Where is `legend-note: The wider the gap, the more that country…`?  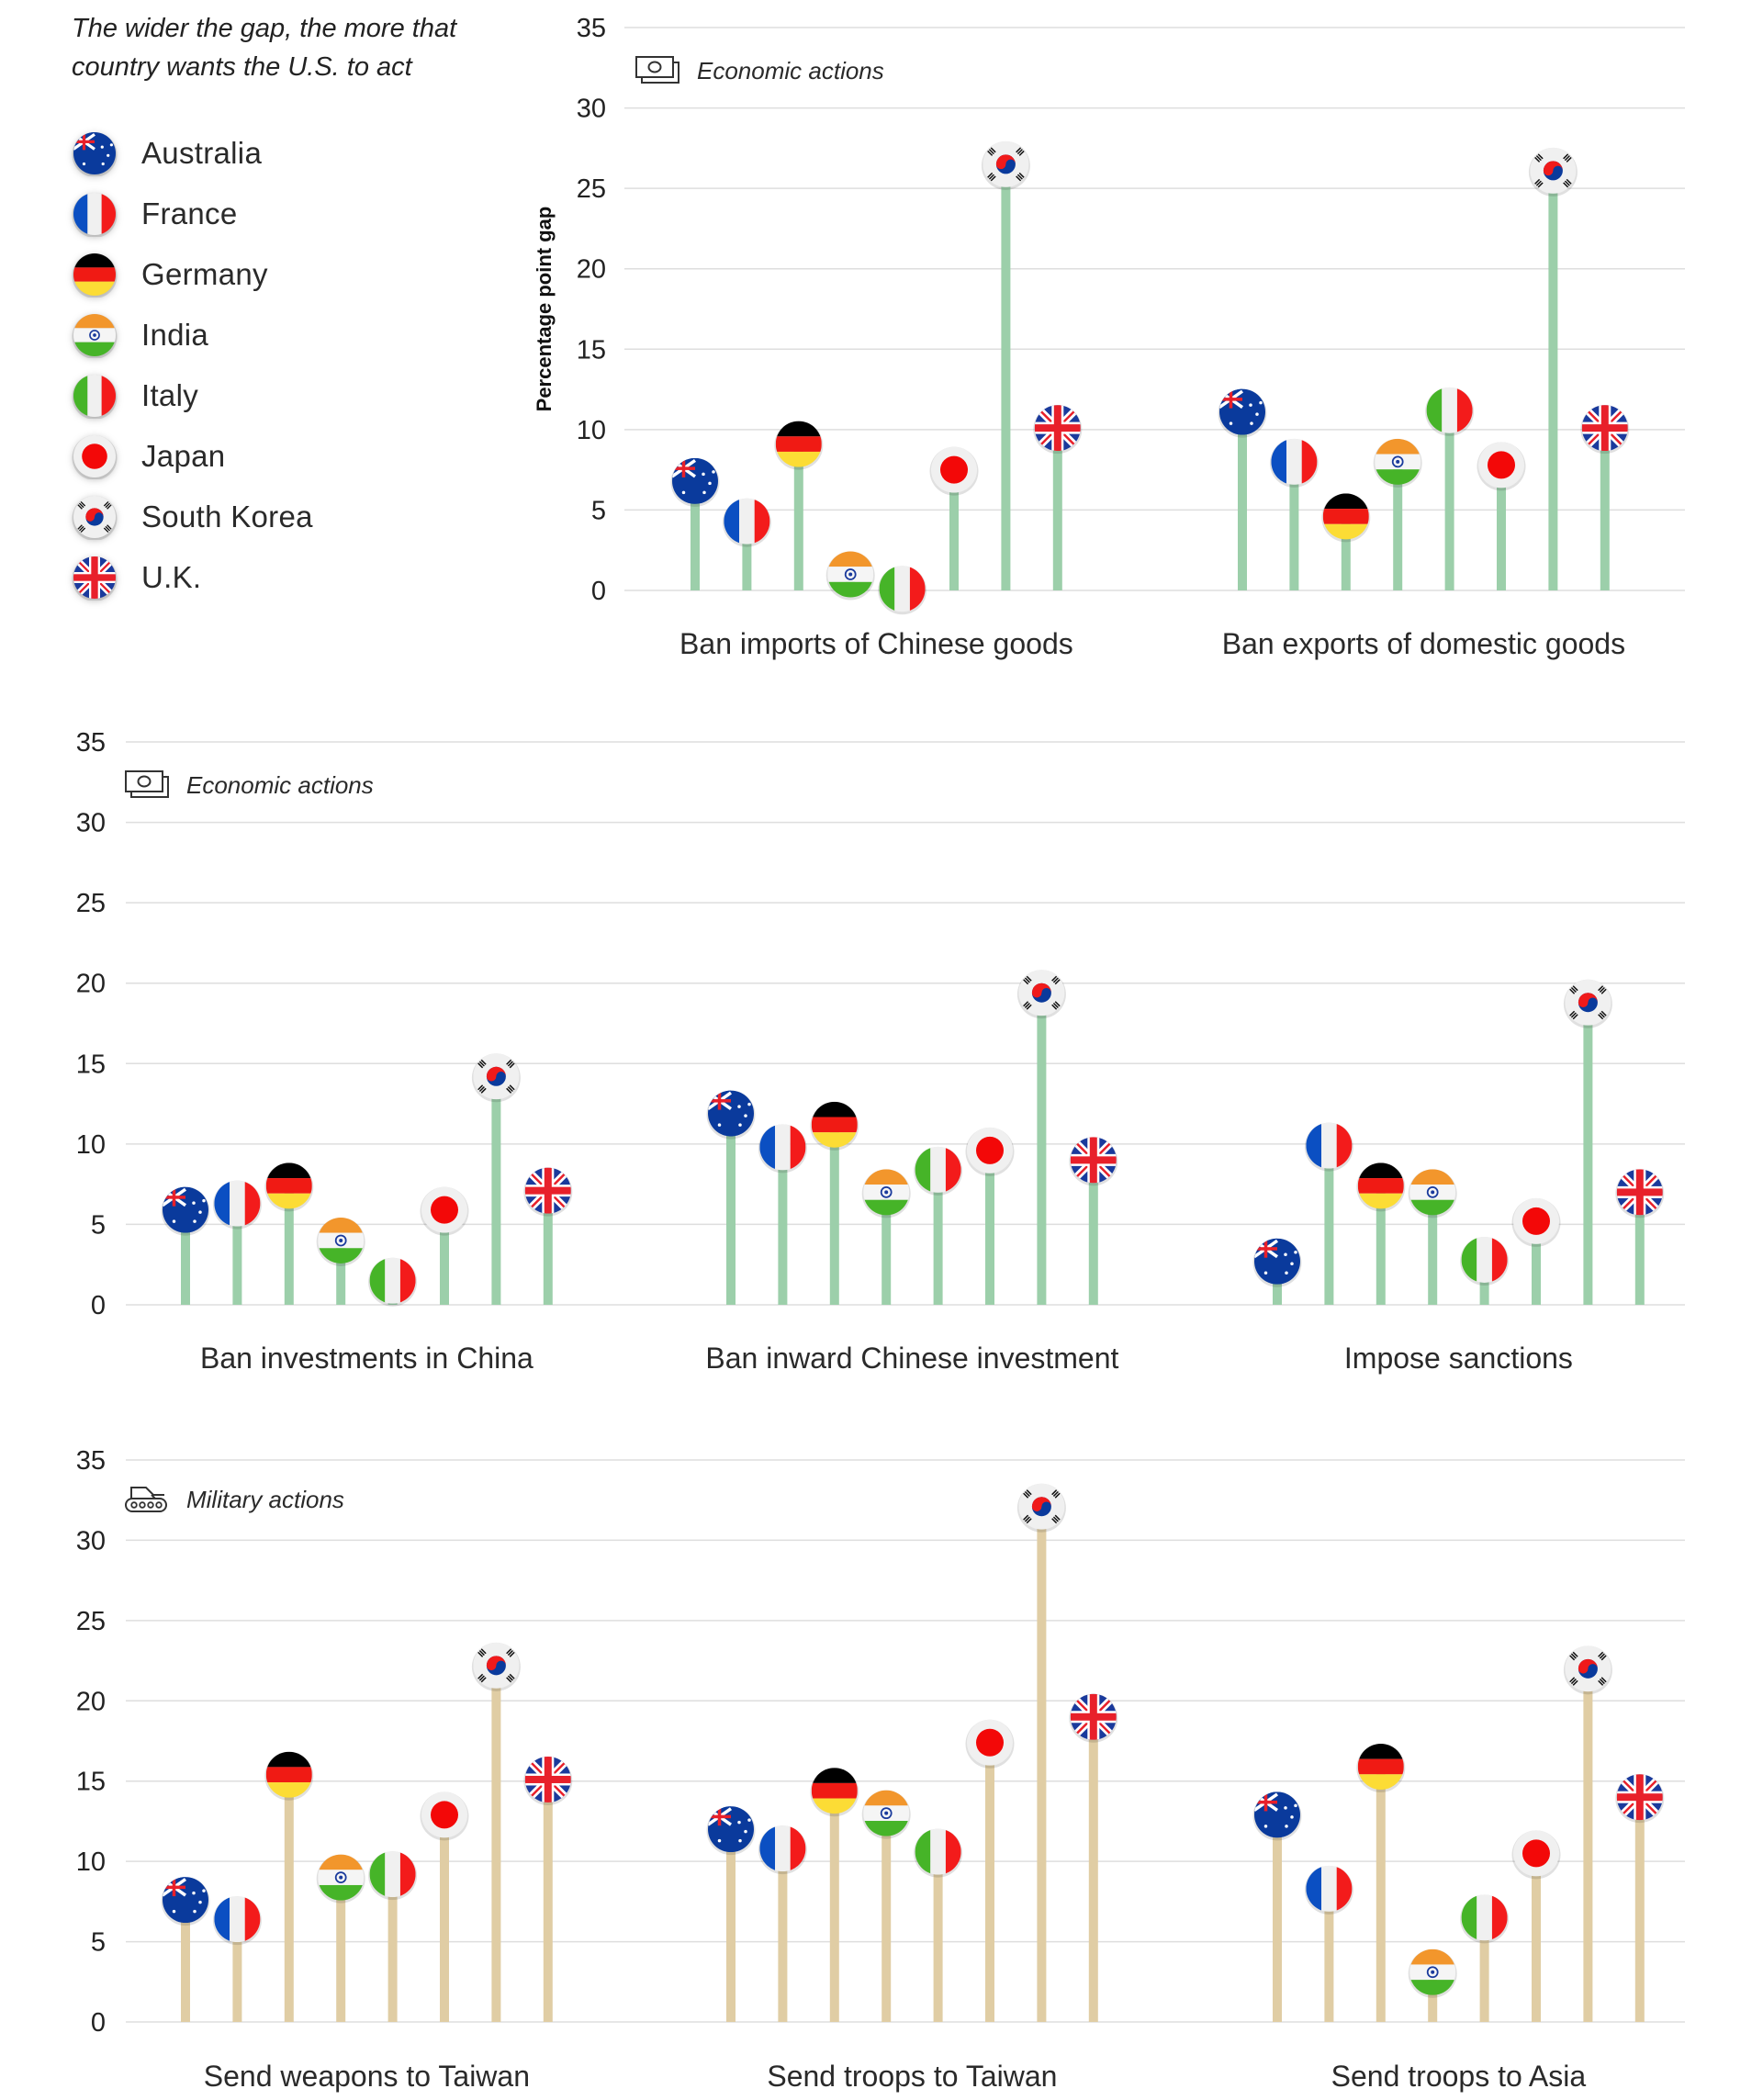 legend-note: The wider the gap, the more that country… is located at coordinates (264, 48).